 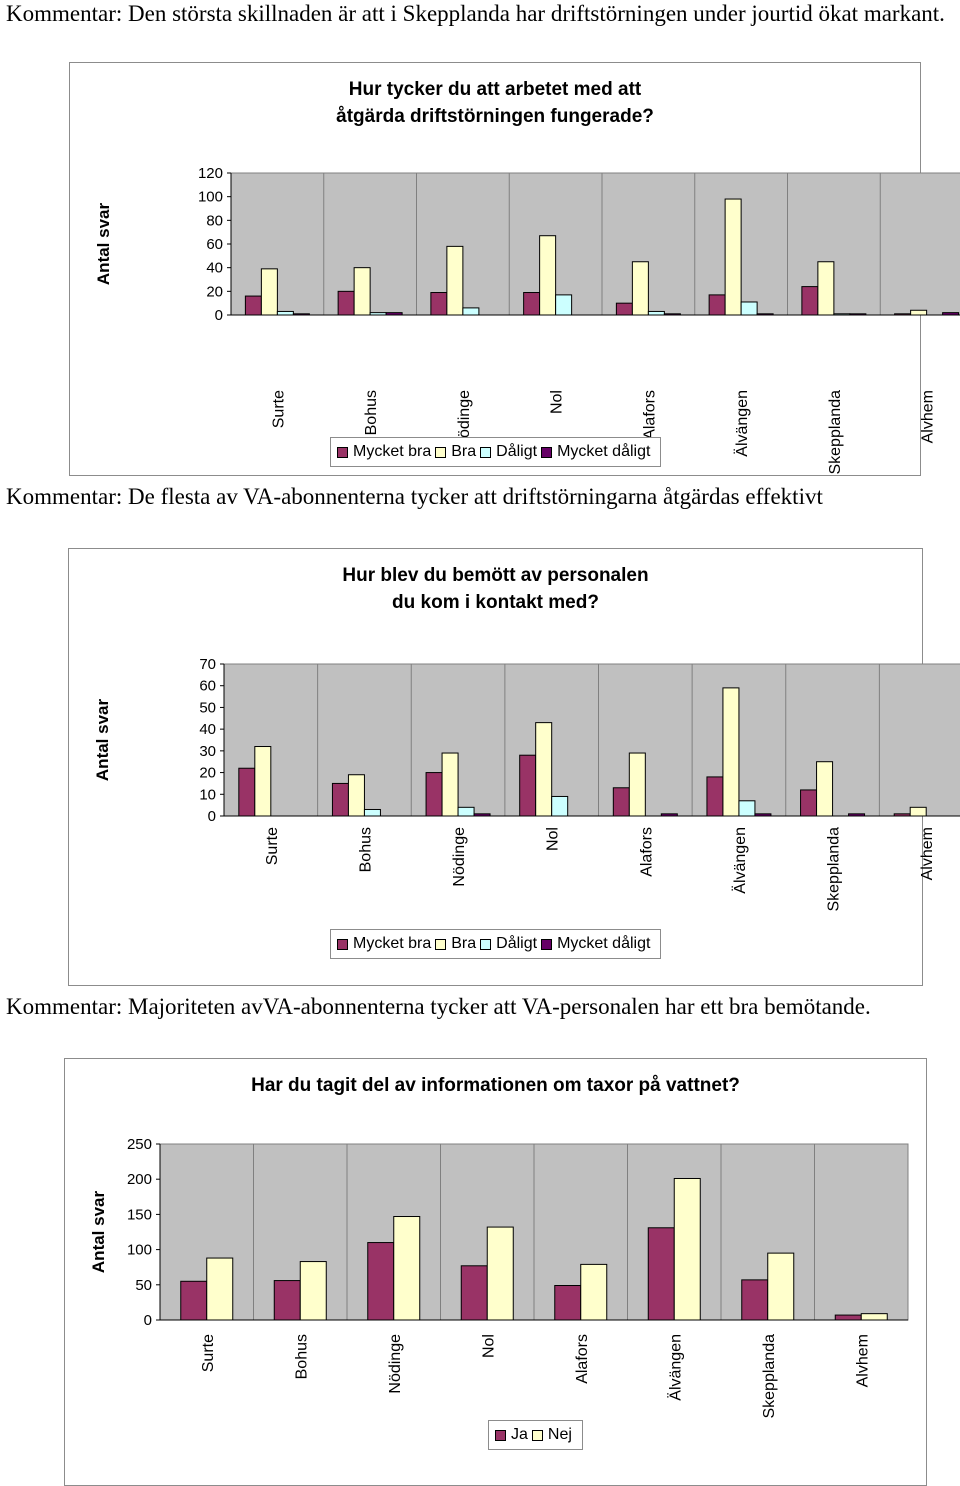 I want to click on bar-daligt-alvangen, so click(x=749, y=308).